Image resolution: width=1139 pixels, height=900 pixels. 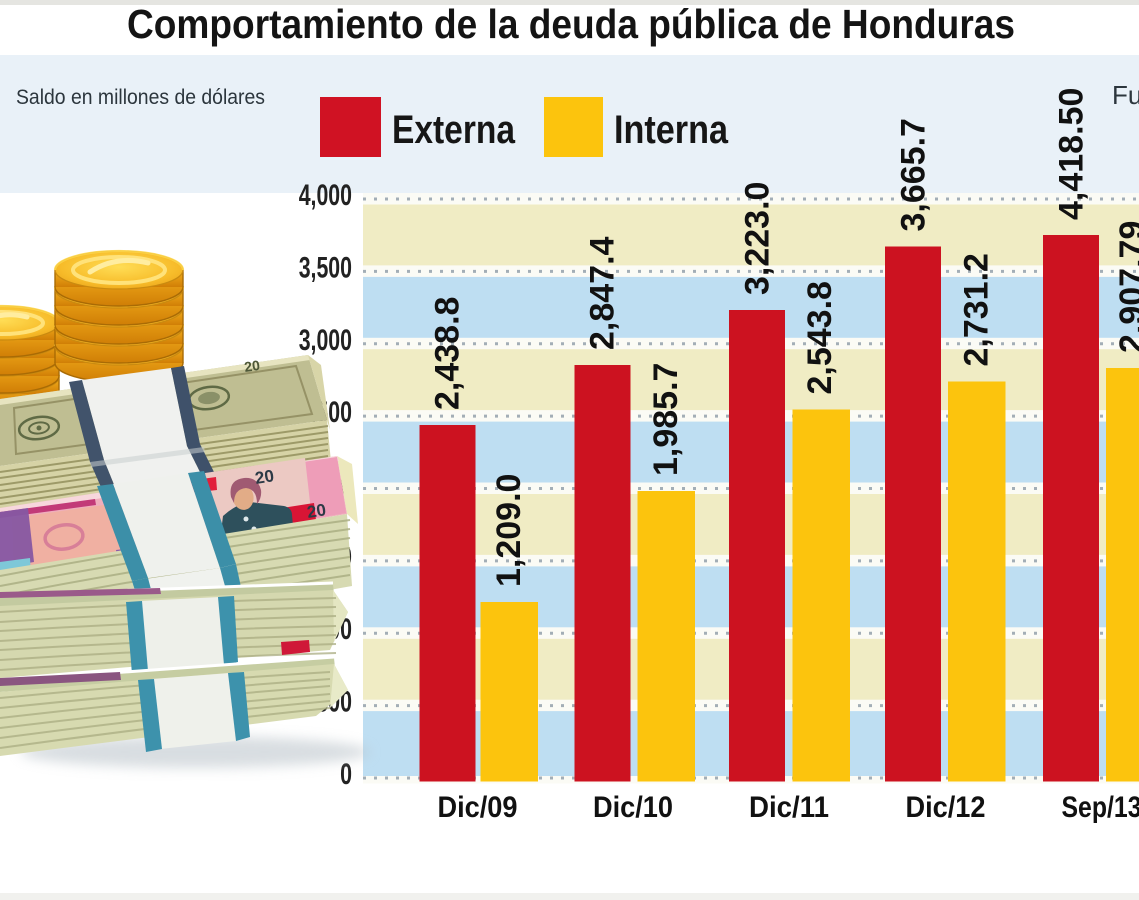 I want to click on svg-text: 2,543.8, so click(x=820, y=337).